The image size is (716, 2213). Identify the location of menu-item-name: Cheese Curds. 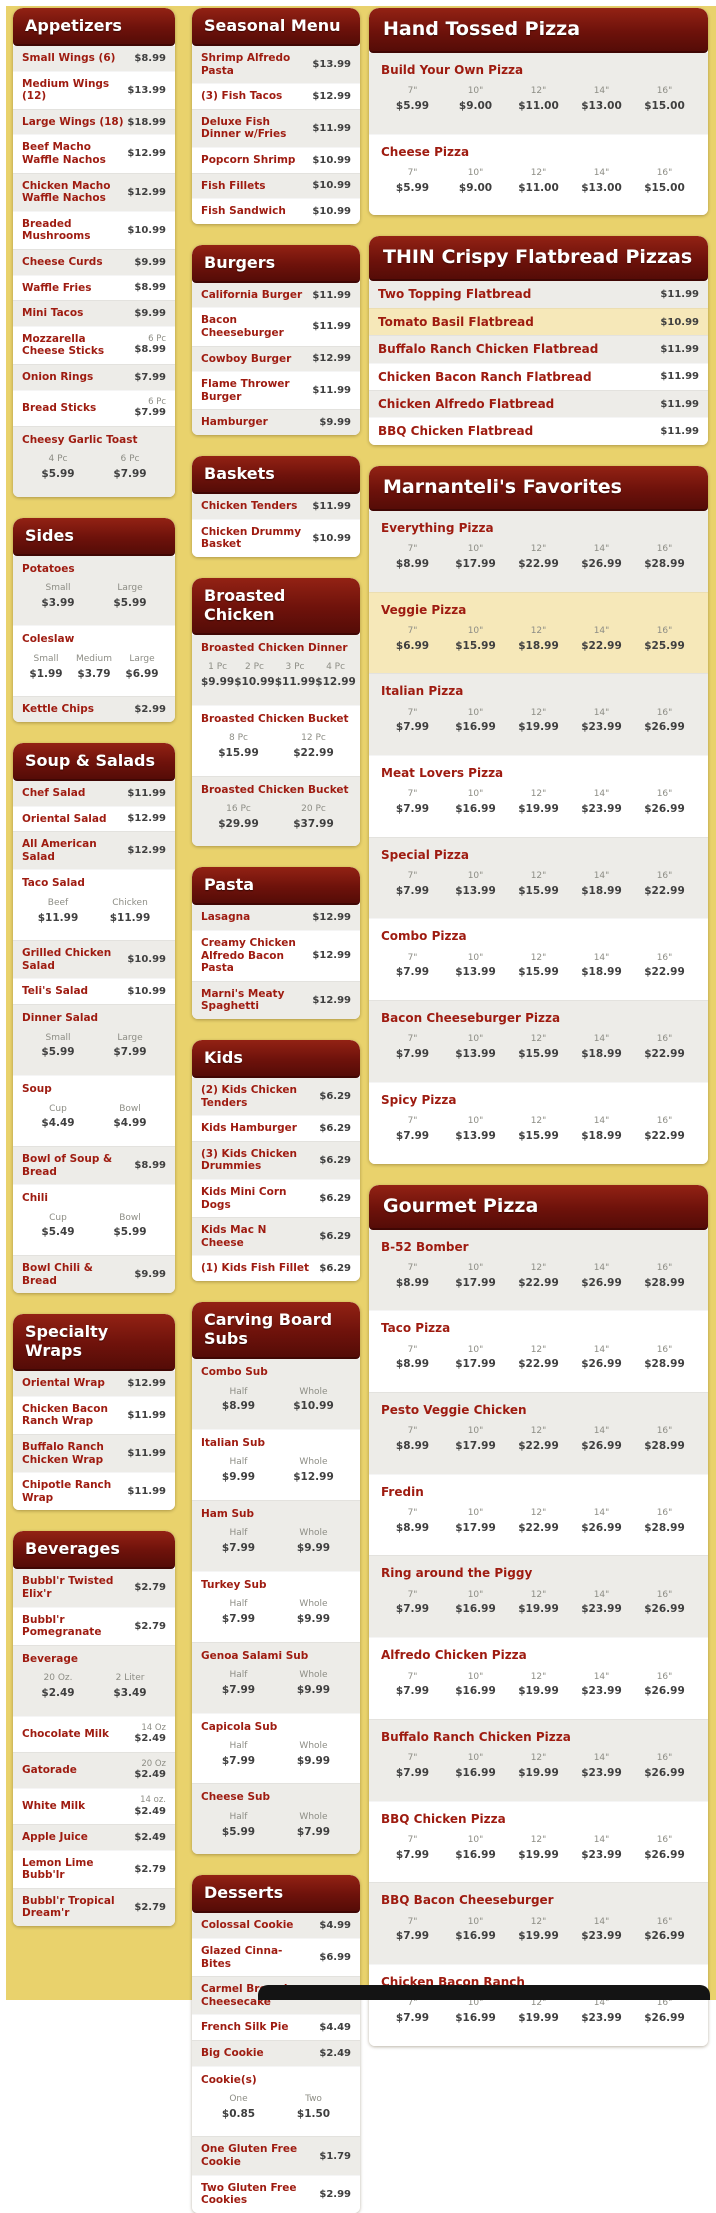
(62, 261).